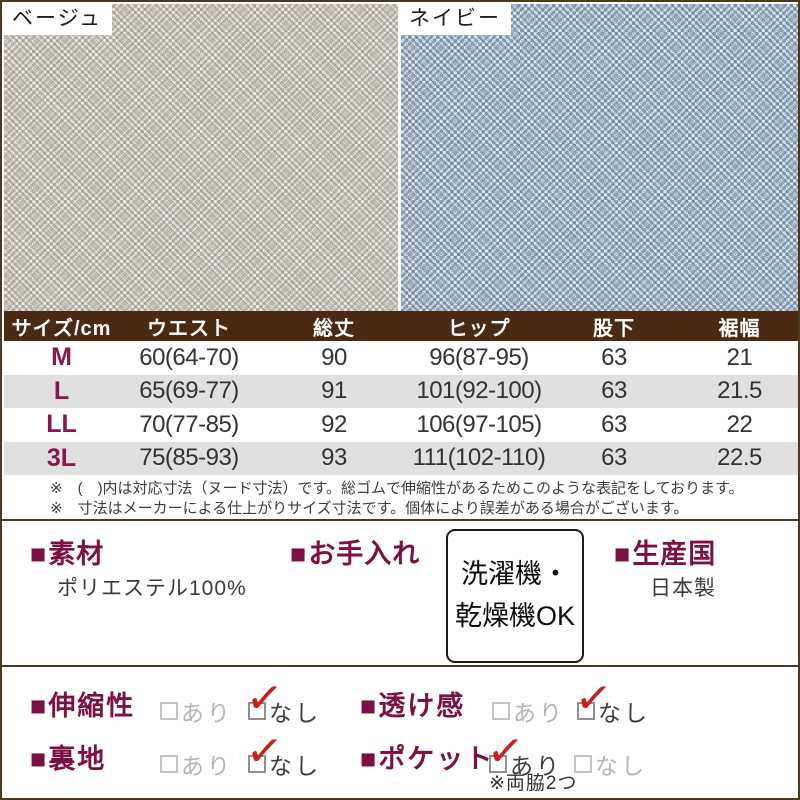 This screenshot has width=800, height=800. I want to click on cell-waist: 70(77-85), so click(189, 424).